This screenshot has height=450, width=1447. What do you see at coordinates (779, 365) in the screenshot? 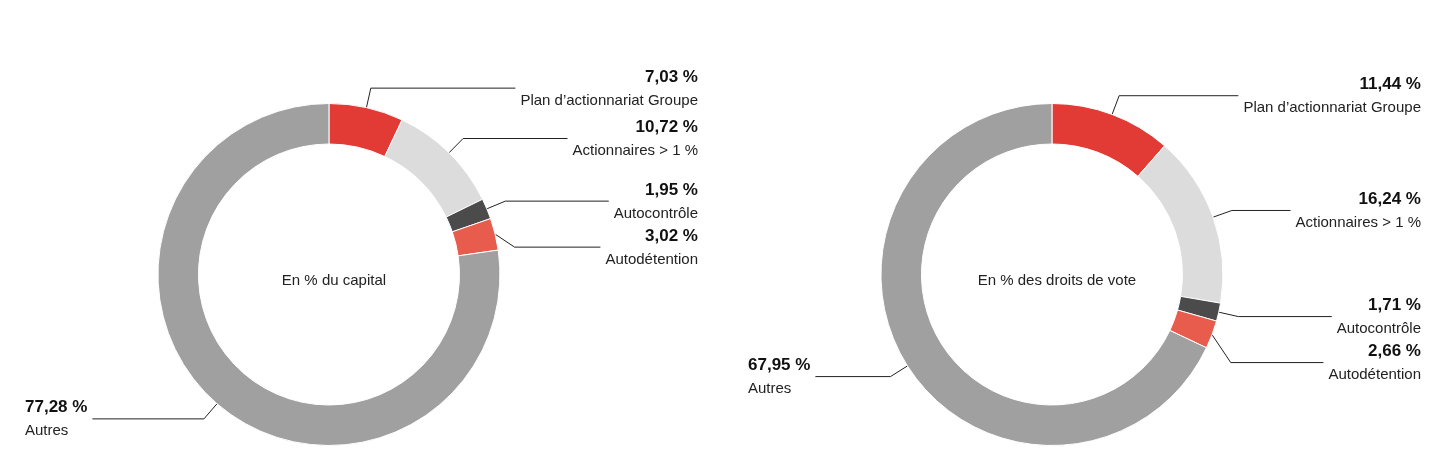
I see `data-label: 67,95 %` at bounding box center [779, 365].